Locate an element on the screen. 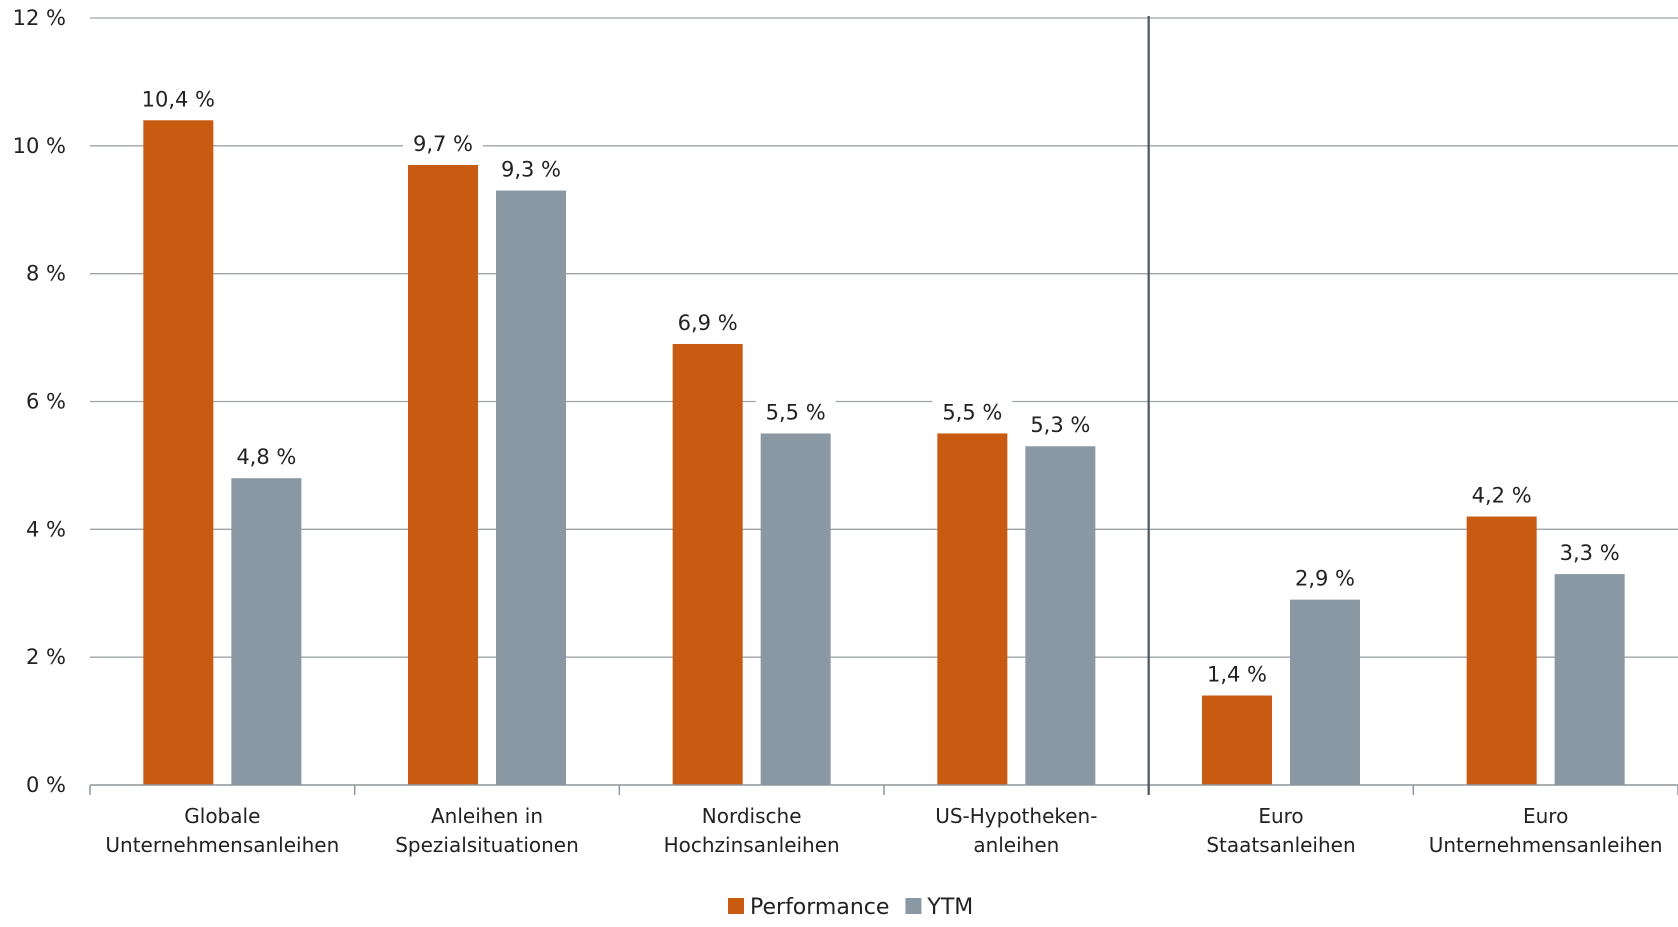 This screenshot has width=1678, height=927. data-label: 1,4 % is located at coordinates (1237, 675).